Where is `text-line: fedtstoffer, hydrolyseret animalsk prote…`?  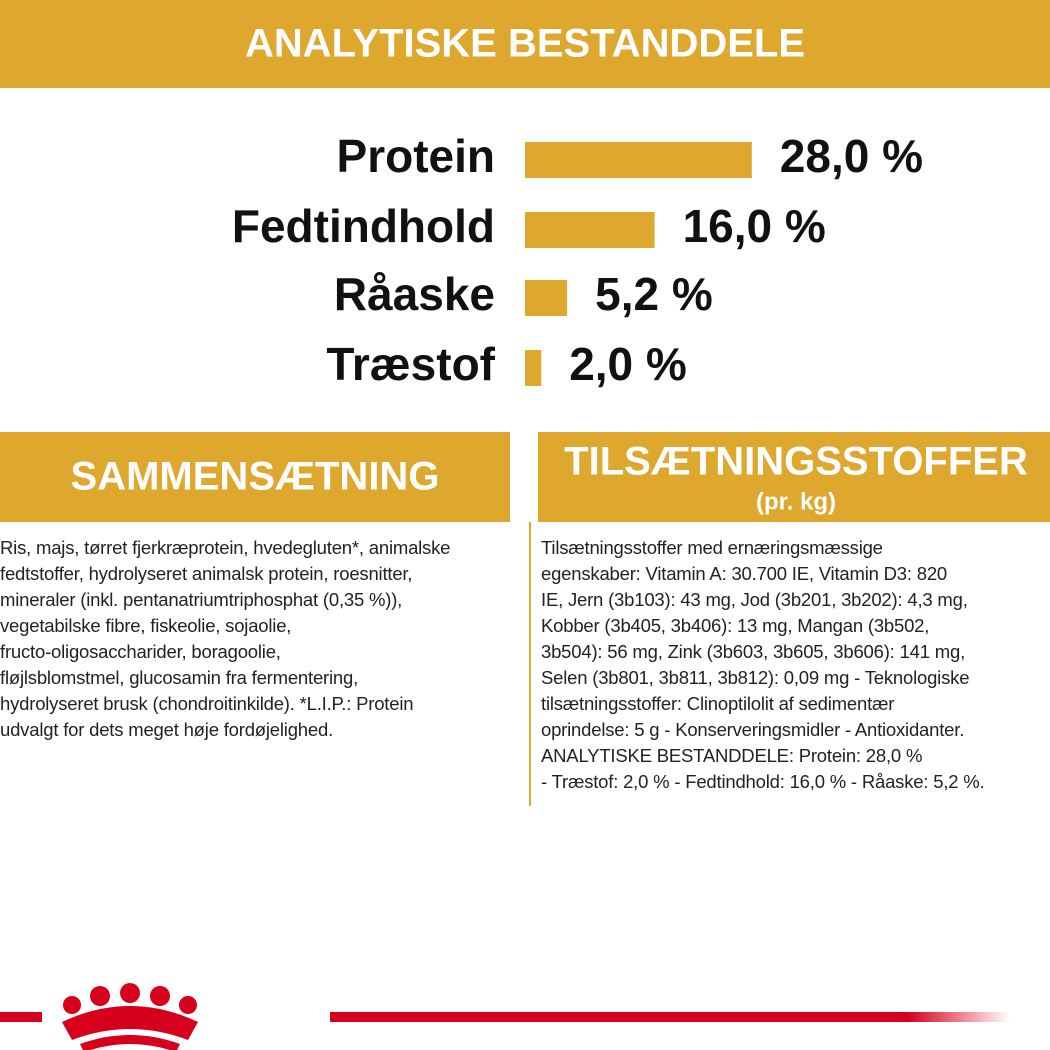
text-line: fedtstoffer, hydrolyseret animalsk prote… is located at coordinates (206, 573).